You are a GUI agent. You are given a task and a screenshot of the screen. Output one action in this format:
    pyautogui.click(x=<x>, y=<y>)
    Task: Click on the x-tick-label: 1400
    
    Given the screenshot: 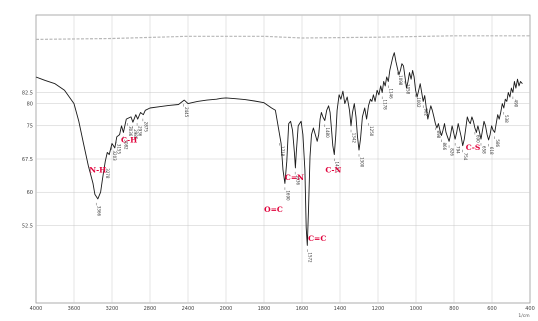 What is the action you would take?
    pyautogui.click(x=340, y=309)
    